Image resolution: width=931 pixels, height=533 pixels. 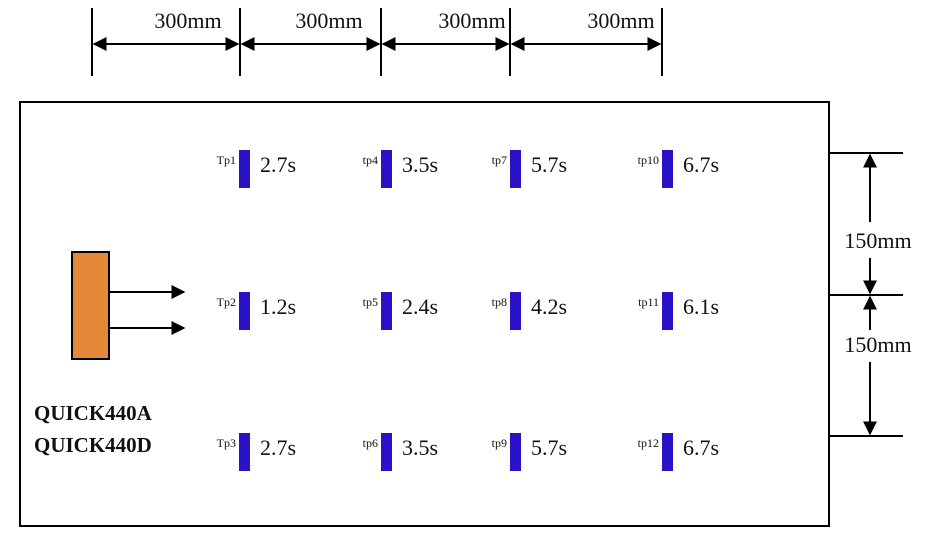 I want to click on test-point-label: tp10, so click(x=648, y=160).